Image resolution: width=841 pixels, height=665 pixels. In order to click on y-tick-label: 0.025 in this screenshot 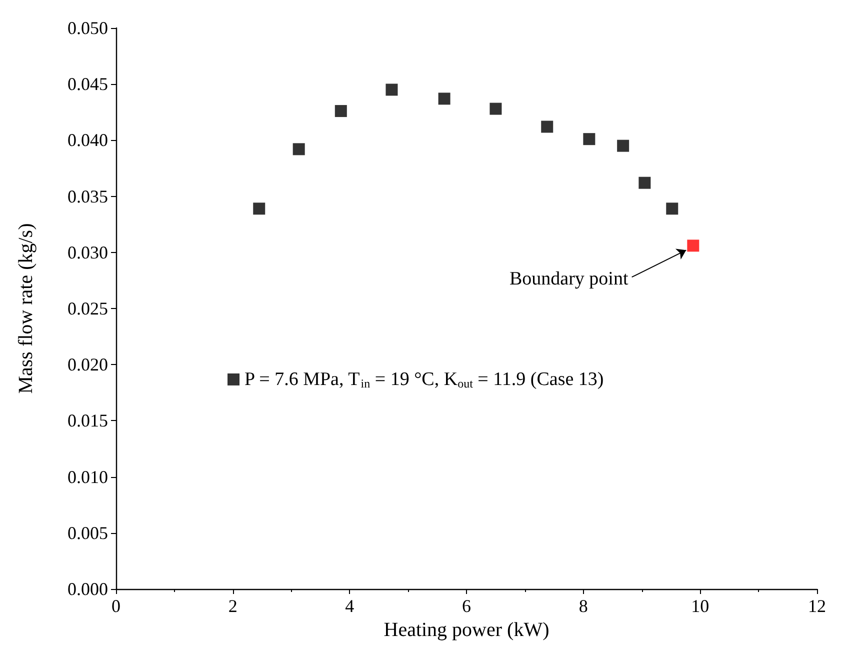, I will do `click(88, 308)`.